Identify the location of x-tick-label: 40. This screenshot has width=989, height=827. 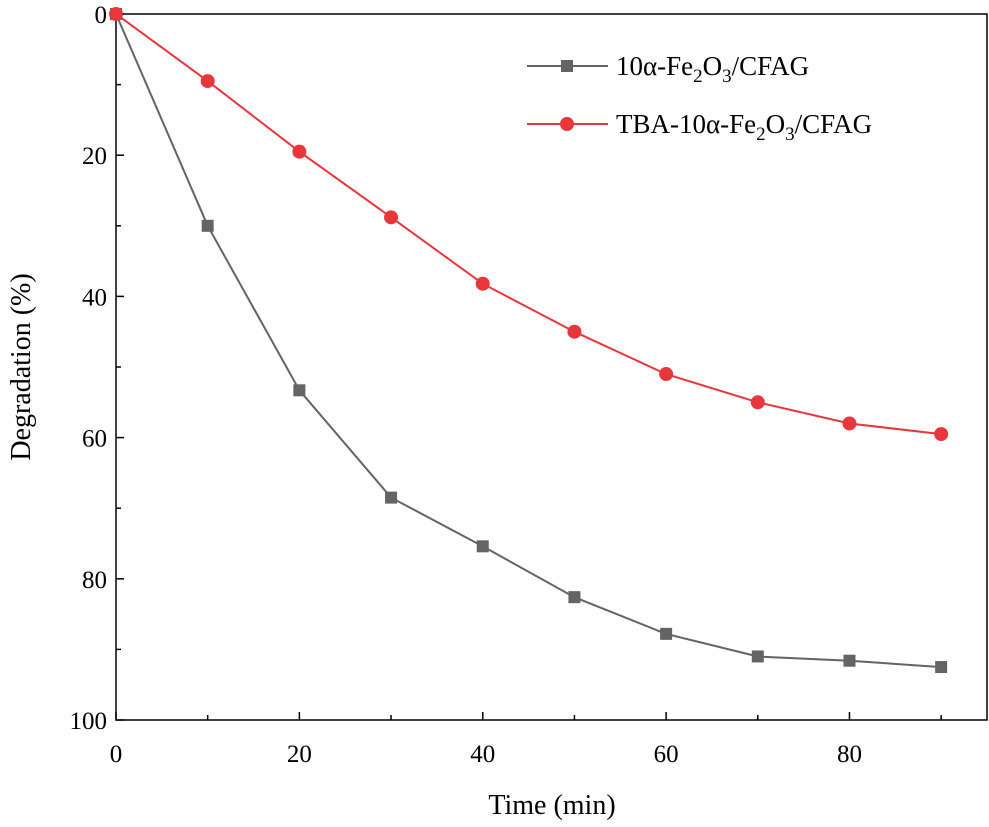
(482, 754).